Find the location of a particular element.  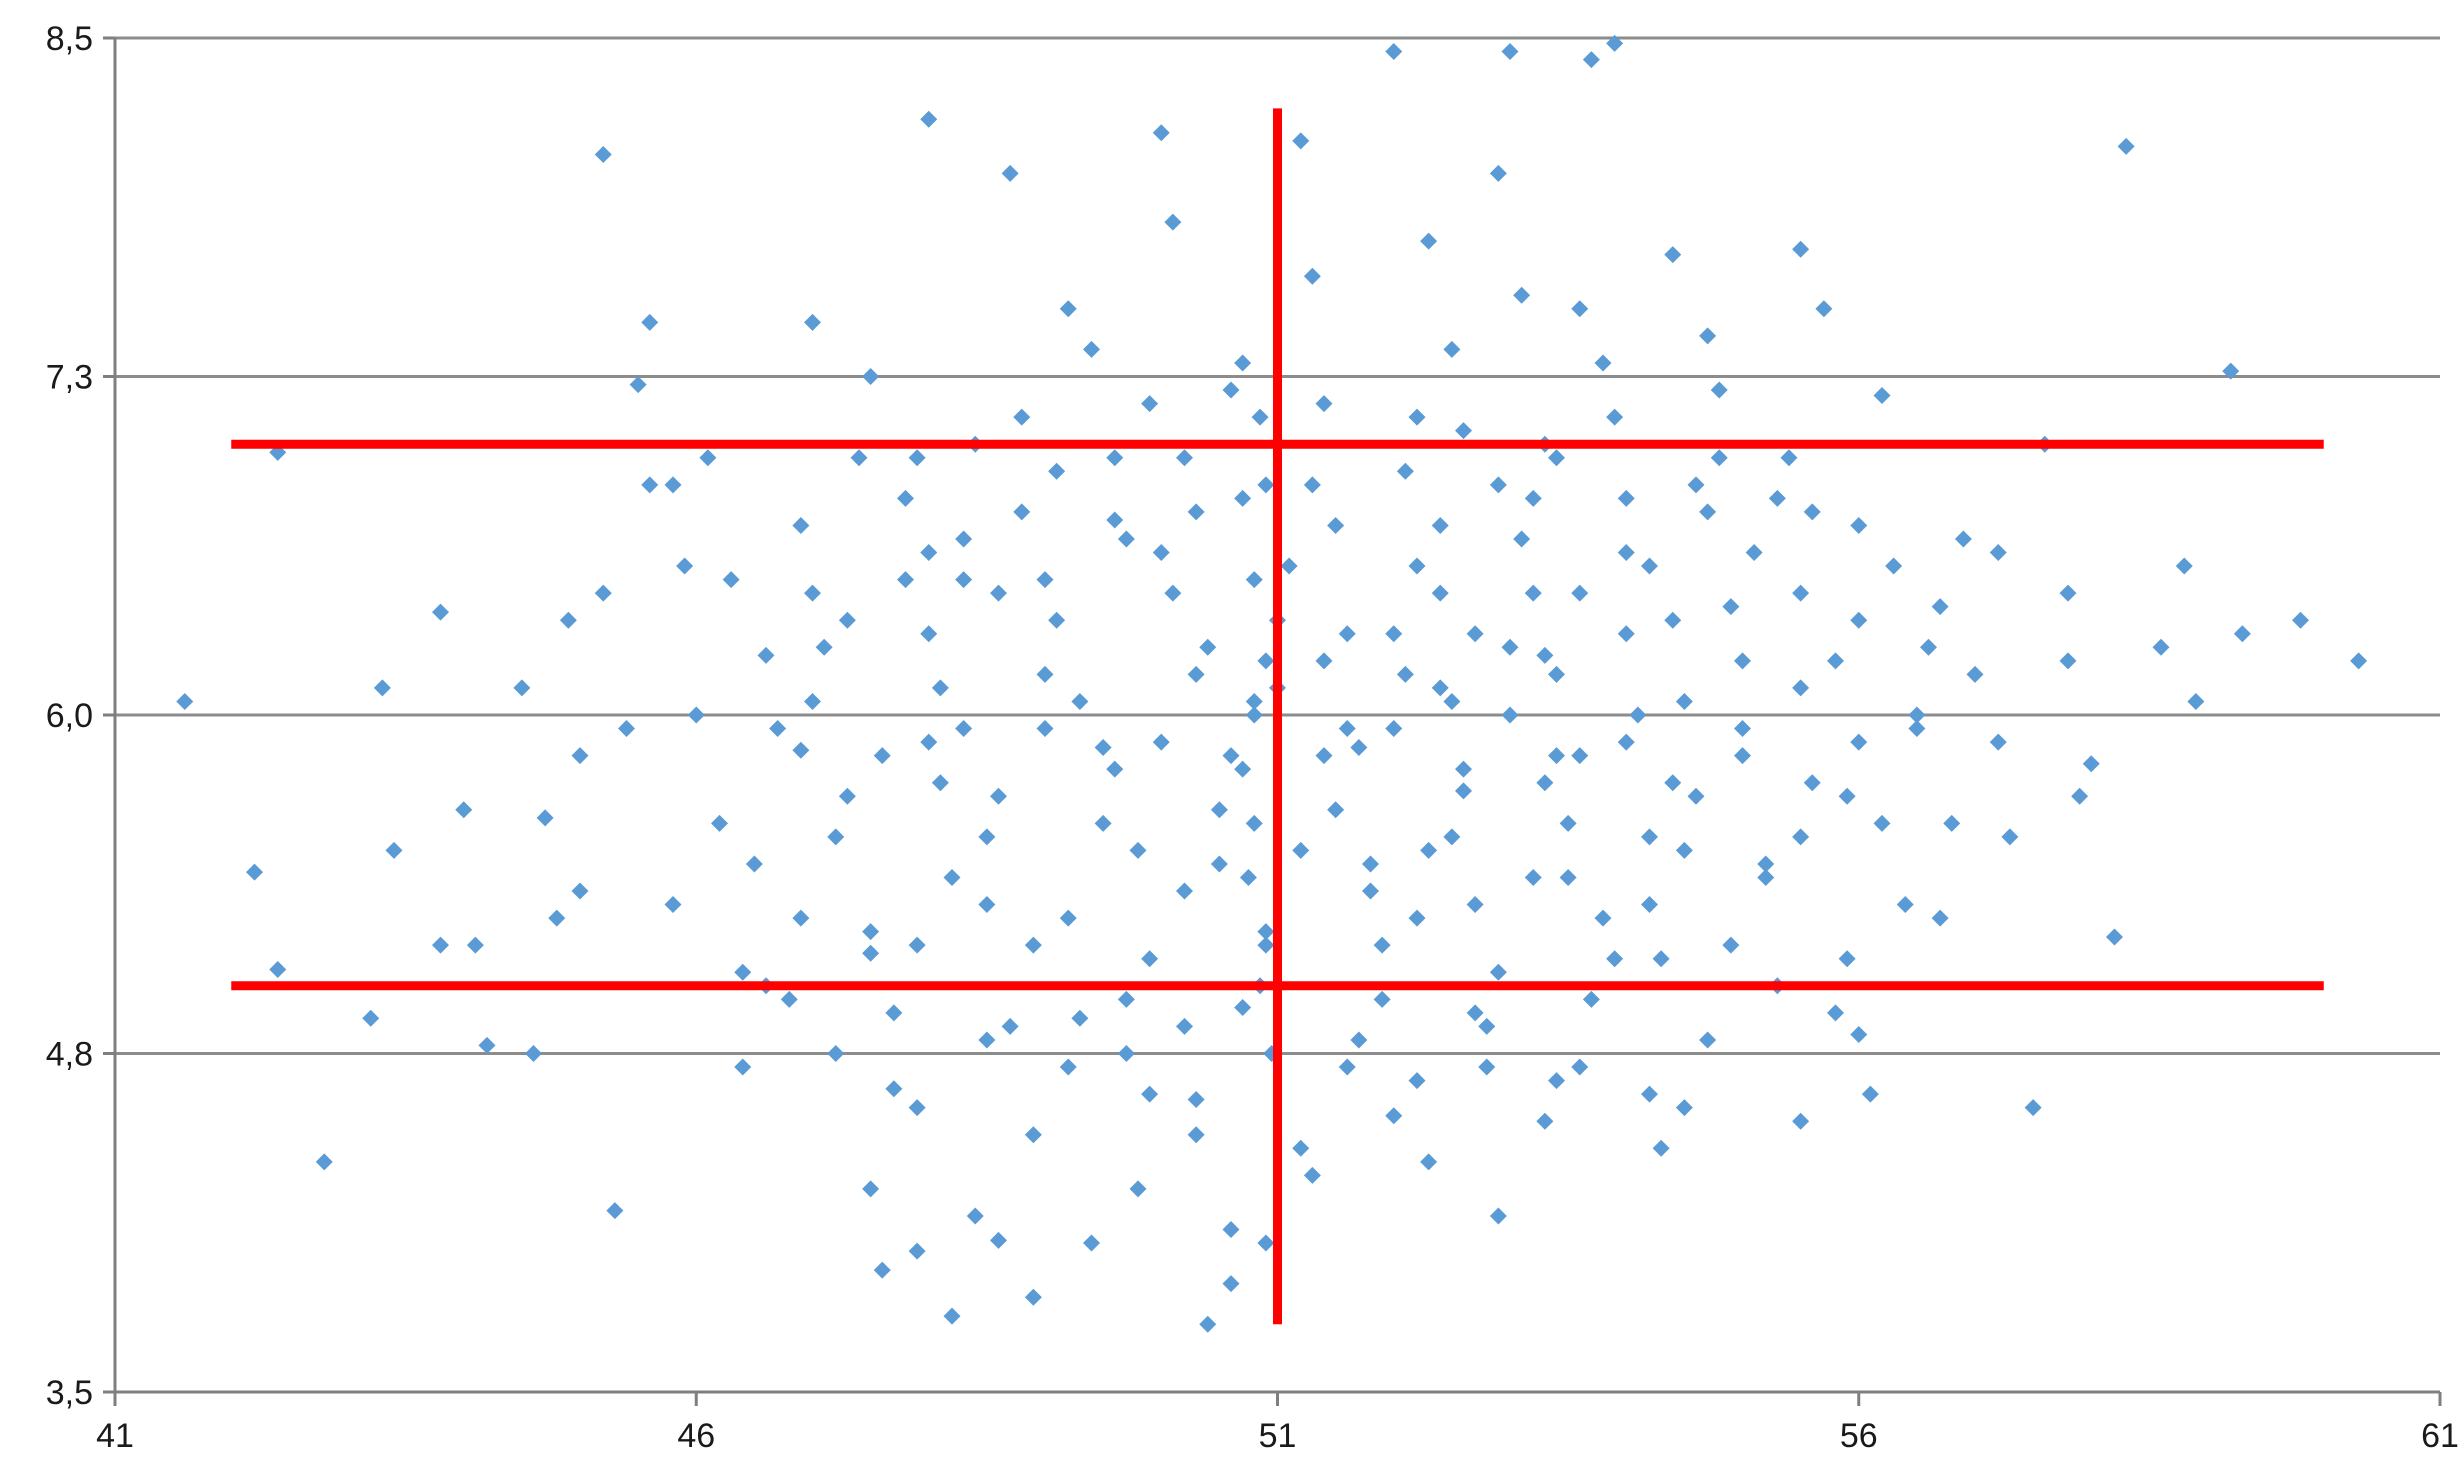

x-tick-label-0: 41 is located at coordinates (115, 1436).